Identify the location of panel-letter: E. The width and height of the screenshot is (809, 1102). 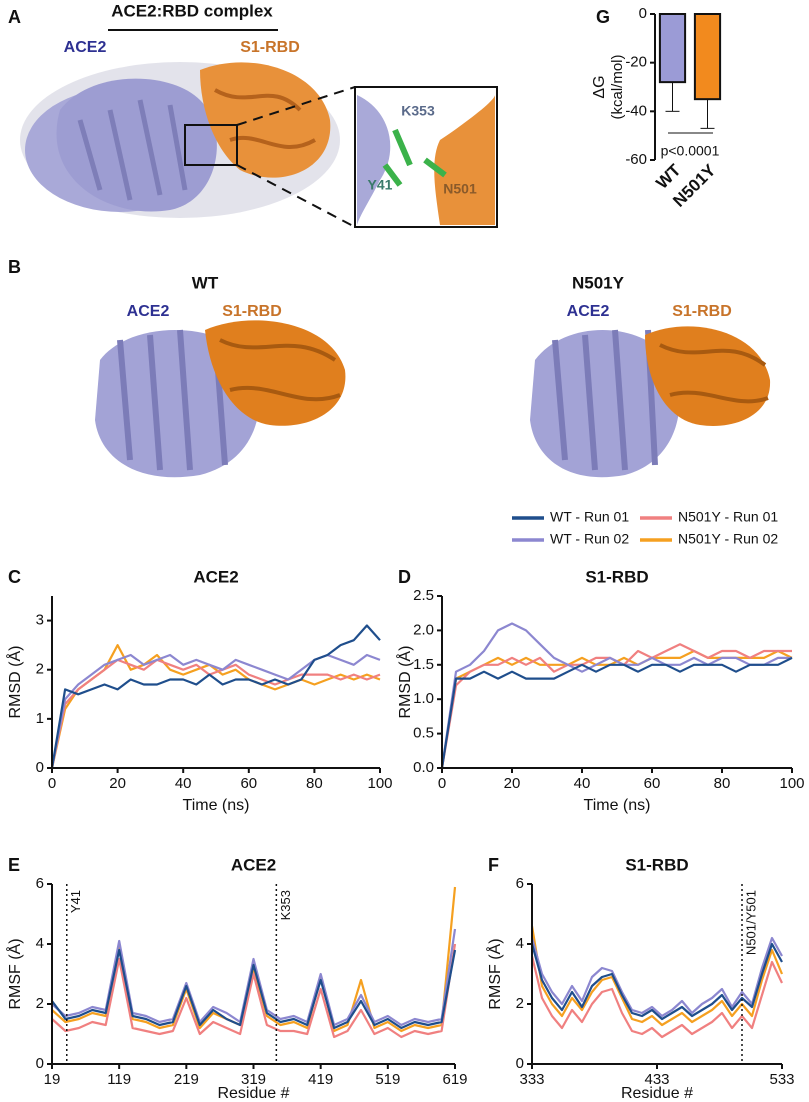
(14, 865).